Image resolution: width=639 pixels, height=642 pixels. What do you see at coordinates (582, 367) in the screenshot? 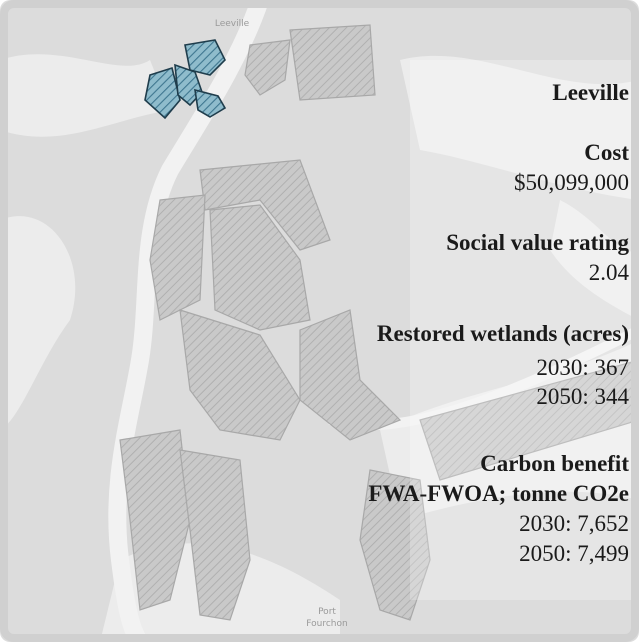
I see `field-value: 2030: 367` at bounding box center [582, 367].